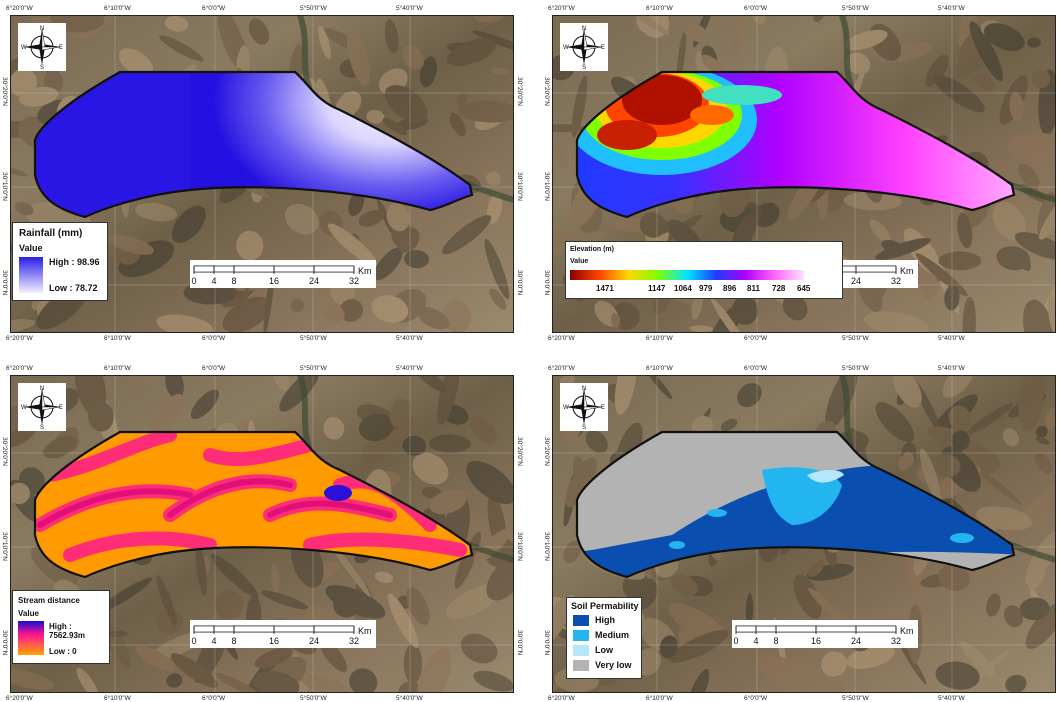 The height and width of the screenshot is (702, 1059). What do you see at coordinates (63, 651) in the screenshot?
I see `legend-low-label: Low : 0` at bounding box center [63, 651].